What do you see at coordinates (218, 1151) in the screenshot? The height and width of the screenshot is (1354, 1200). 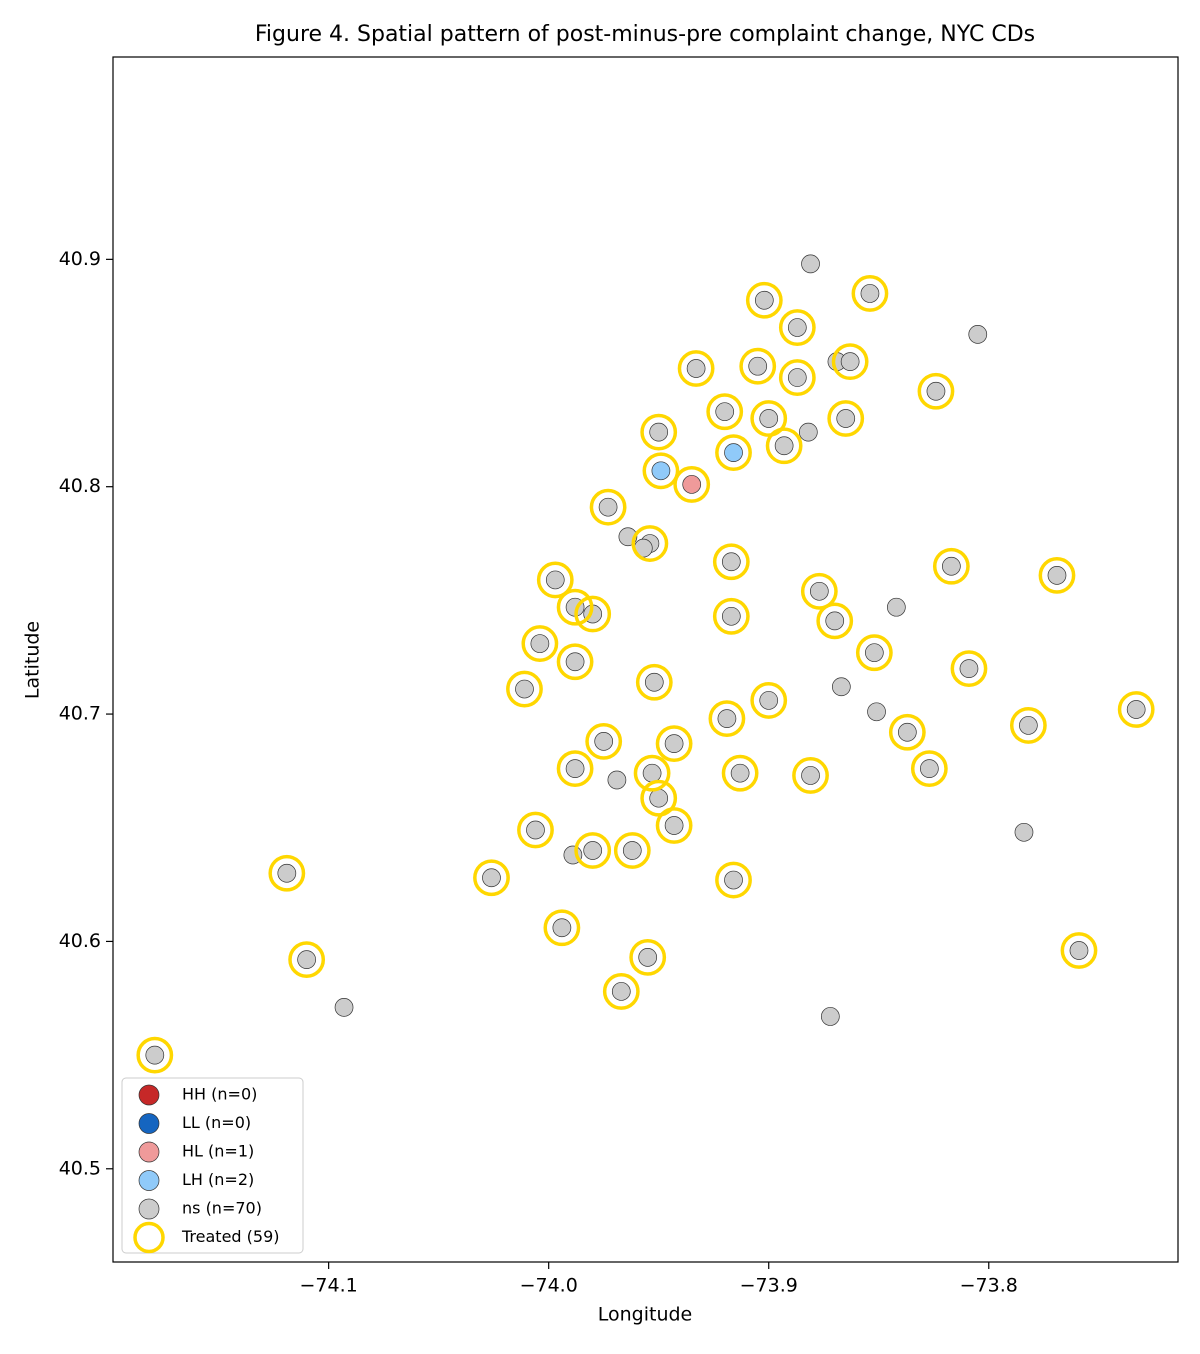 I see `legend-label: HL (n=1)` at bounding box center [218, 1151].